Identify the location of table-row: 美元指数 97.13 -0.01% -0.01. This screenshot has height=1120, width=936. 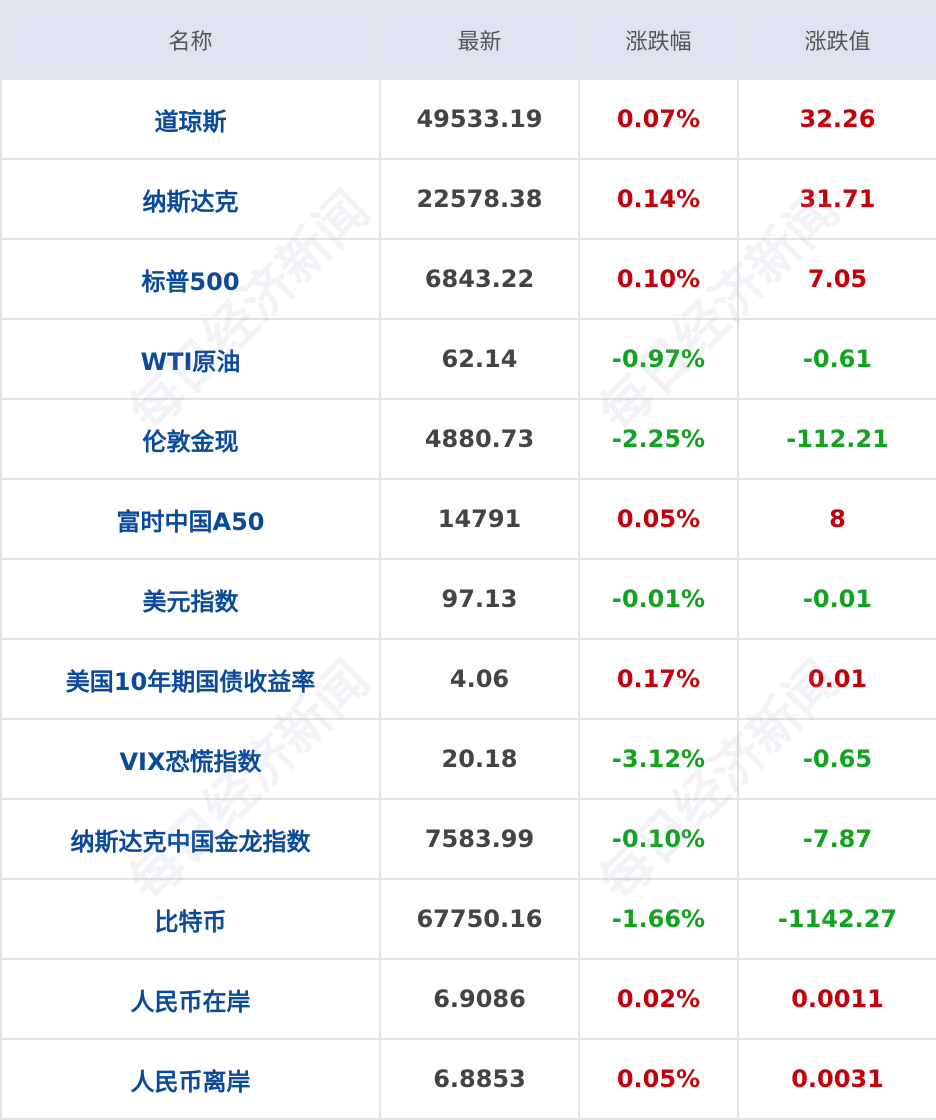
(468, 599).